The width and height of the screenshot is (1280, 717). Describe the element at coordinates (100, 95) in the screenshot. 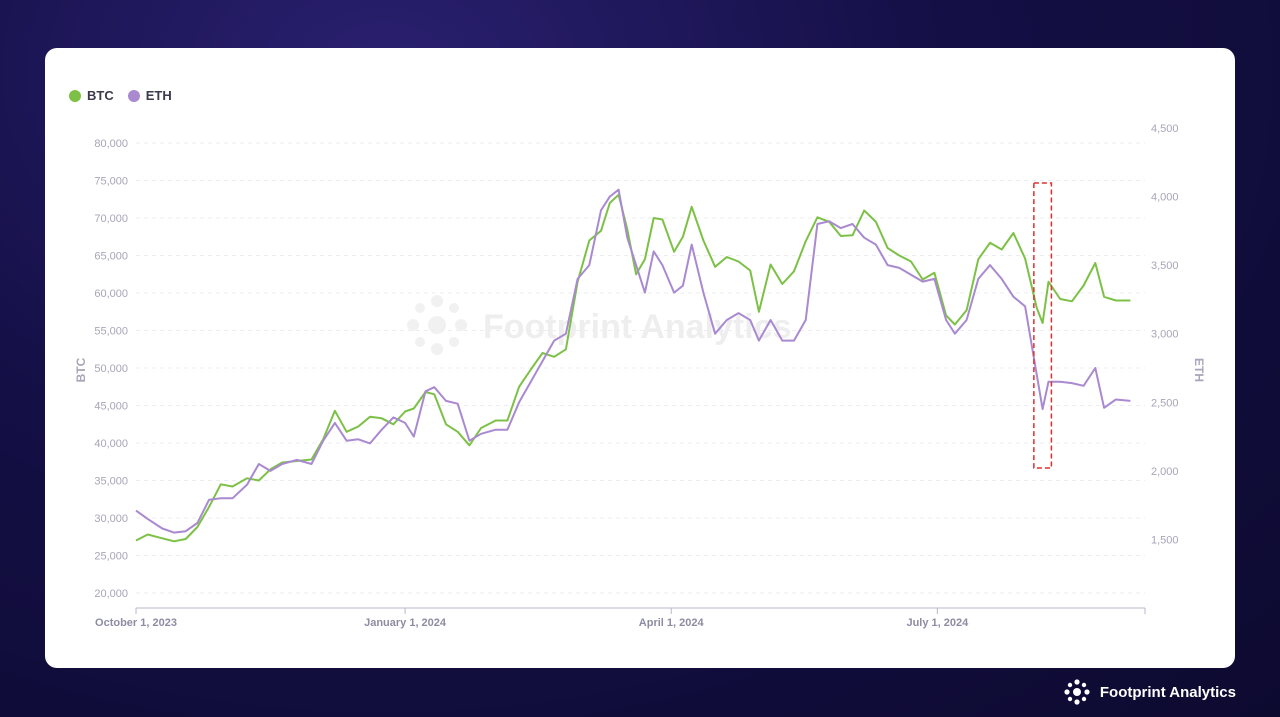

I see `legend-btc-label: BTC` at that location.